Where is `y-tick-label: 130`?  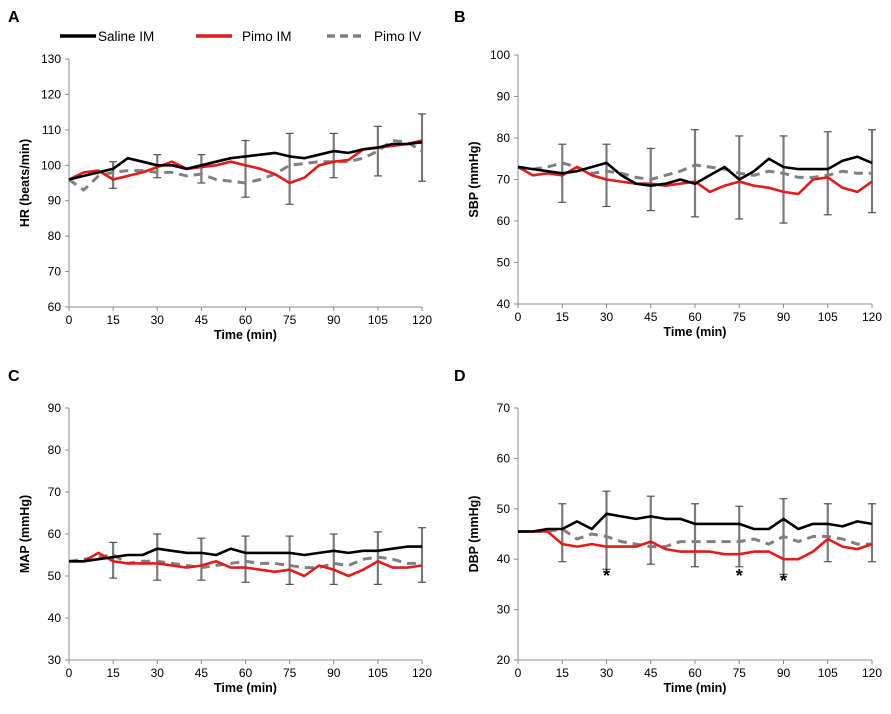 y-tick-label: 130 is located at coordinates (51, 59).